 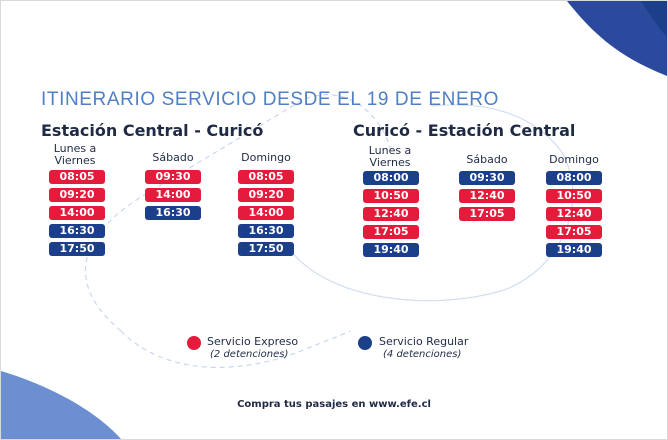 I want to click on legend-label-expreso: Servicio Expreso, so click(x=253, y=341).